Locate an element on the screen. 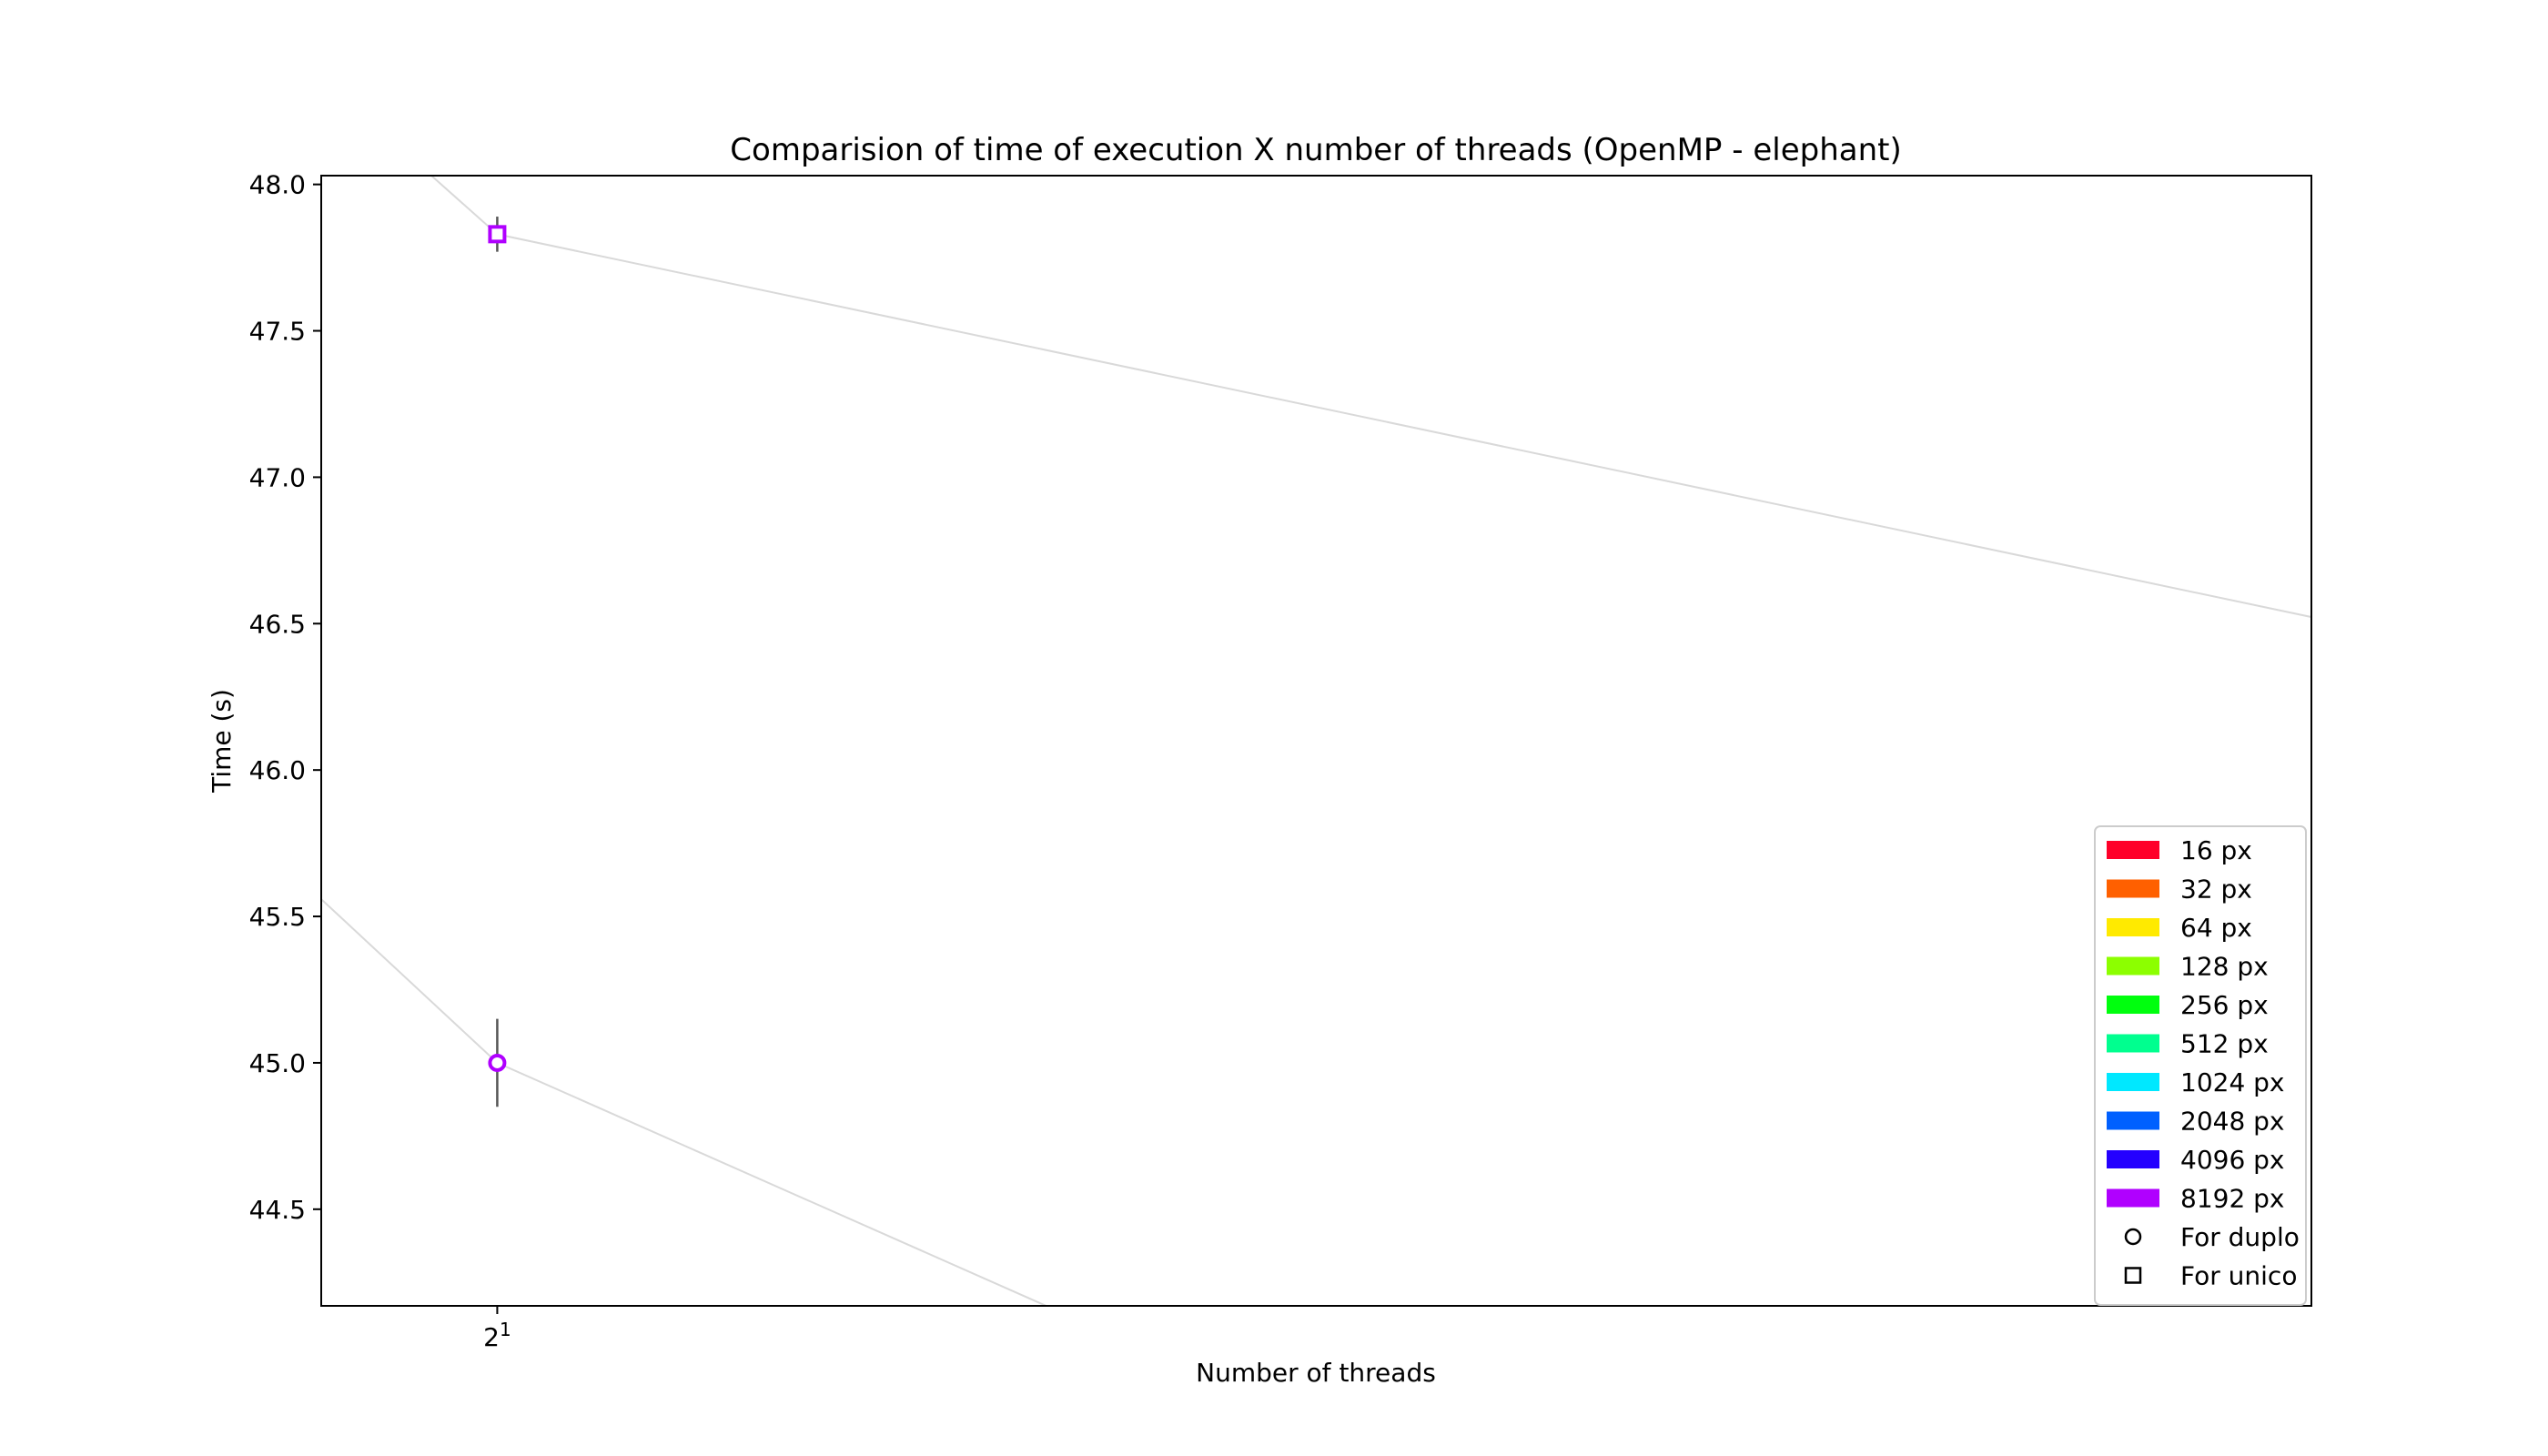 This screenshot has height=1456, width=2548. x-axis-label: Number of threads is located at coordinates (1316, 1373).